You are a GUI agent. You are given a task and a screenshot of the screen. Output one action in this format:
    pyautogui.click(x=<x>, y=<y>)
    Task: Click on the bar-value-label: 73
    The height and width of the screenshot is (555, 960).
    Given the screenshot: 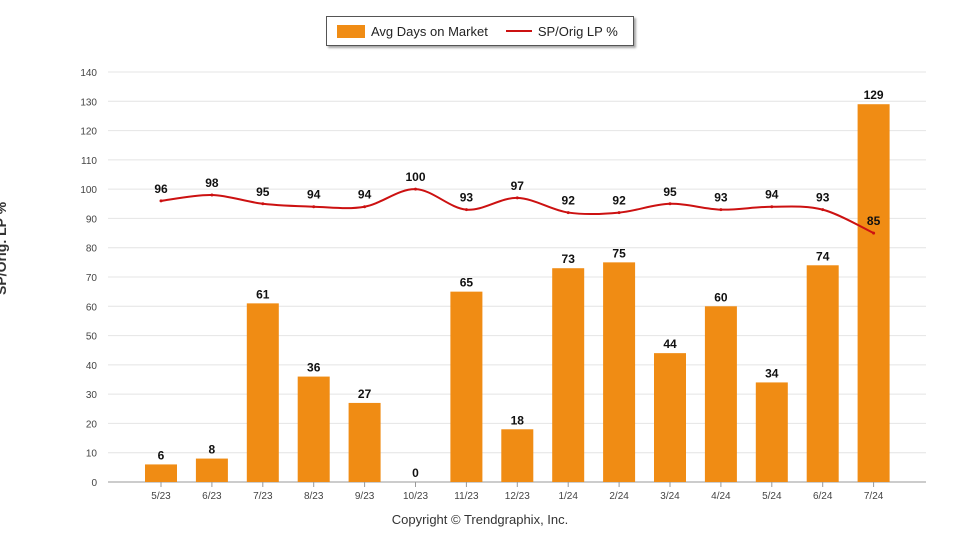 What is the action you would take?
    pyautogui.click(x=569, y=259)
    